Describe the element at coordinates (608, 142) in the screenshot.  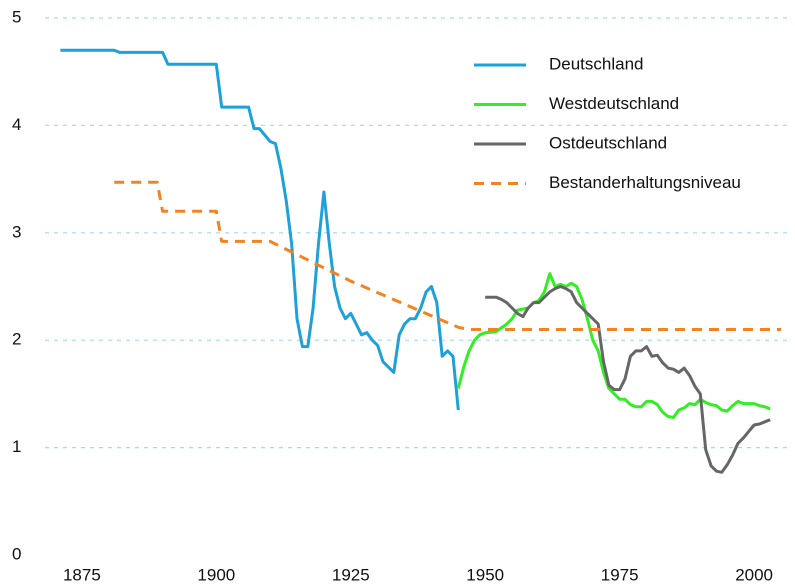
I see `legend-label: Ostdeutschland` at that location.